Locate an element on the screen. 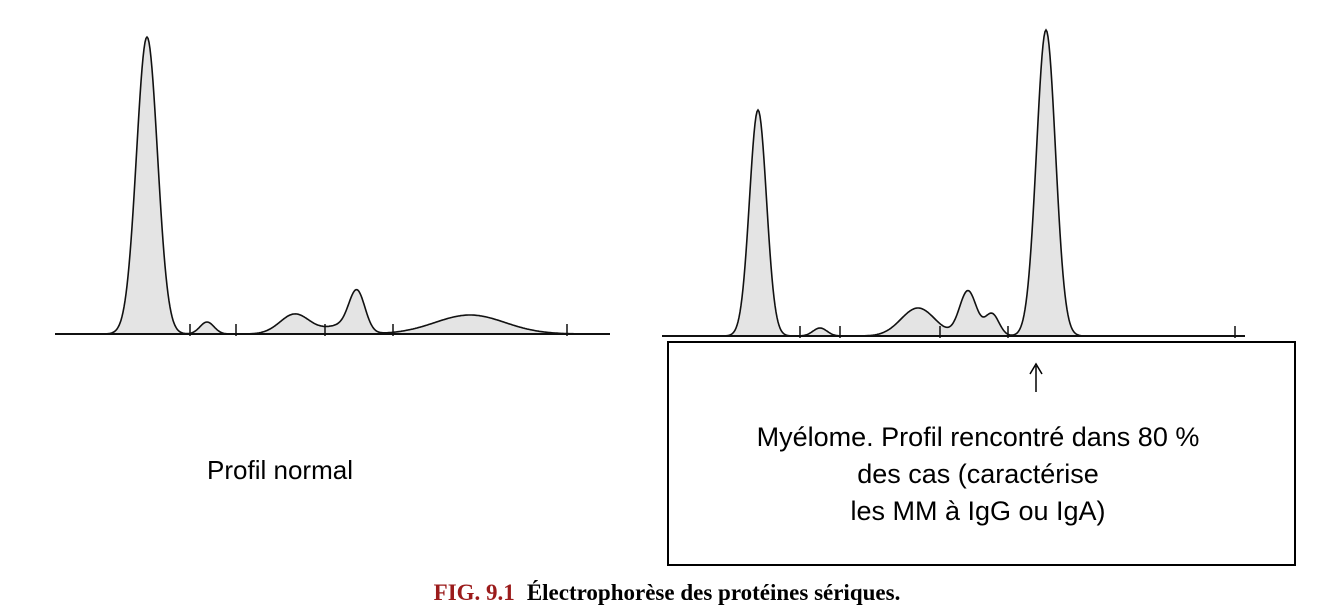 The height and width of the screenshot is (611, 1334). arrow-head is located at coordinates (1036, 368).